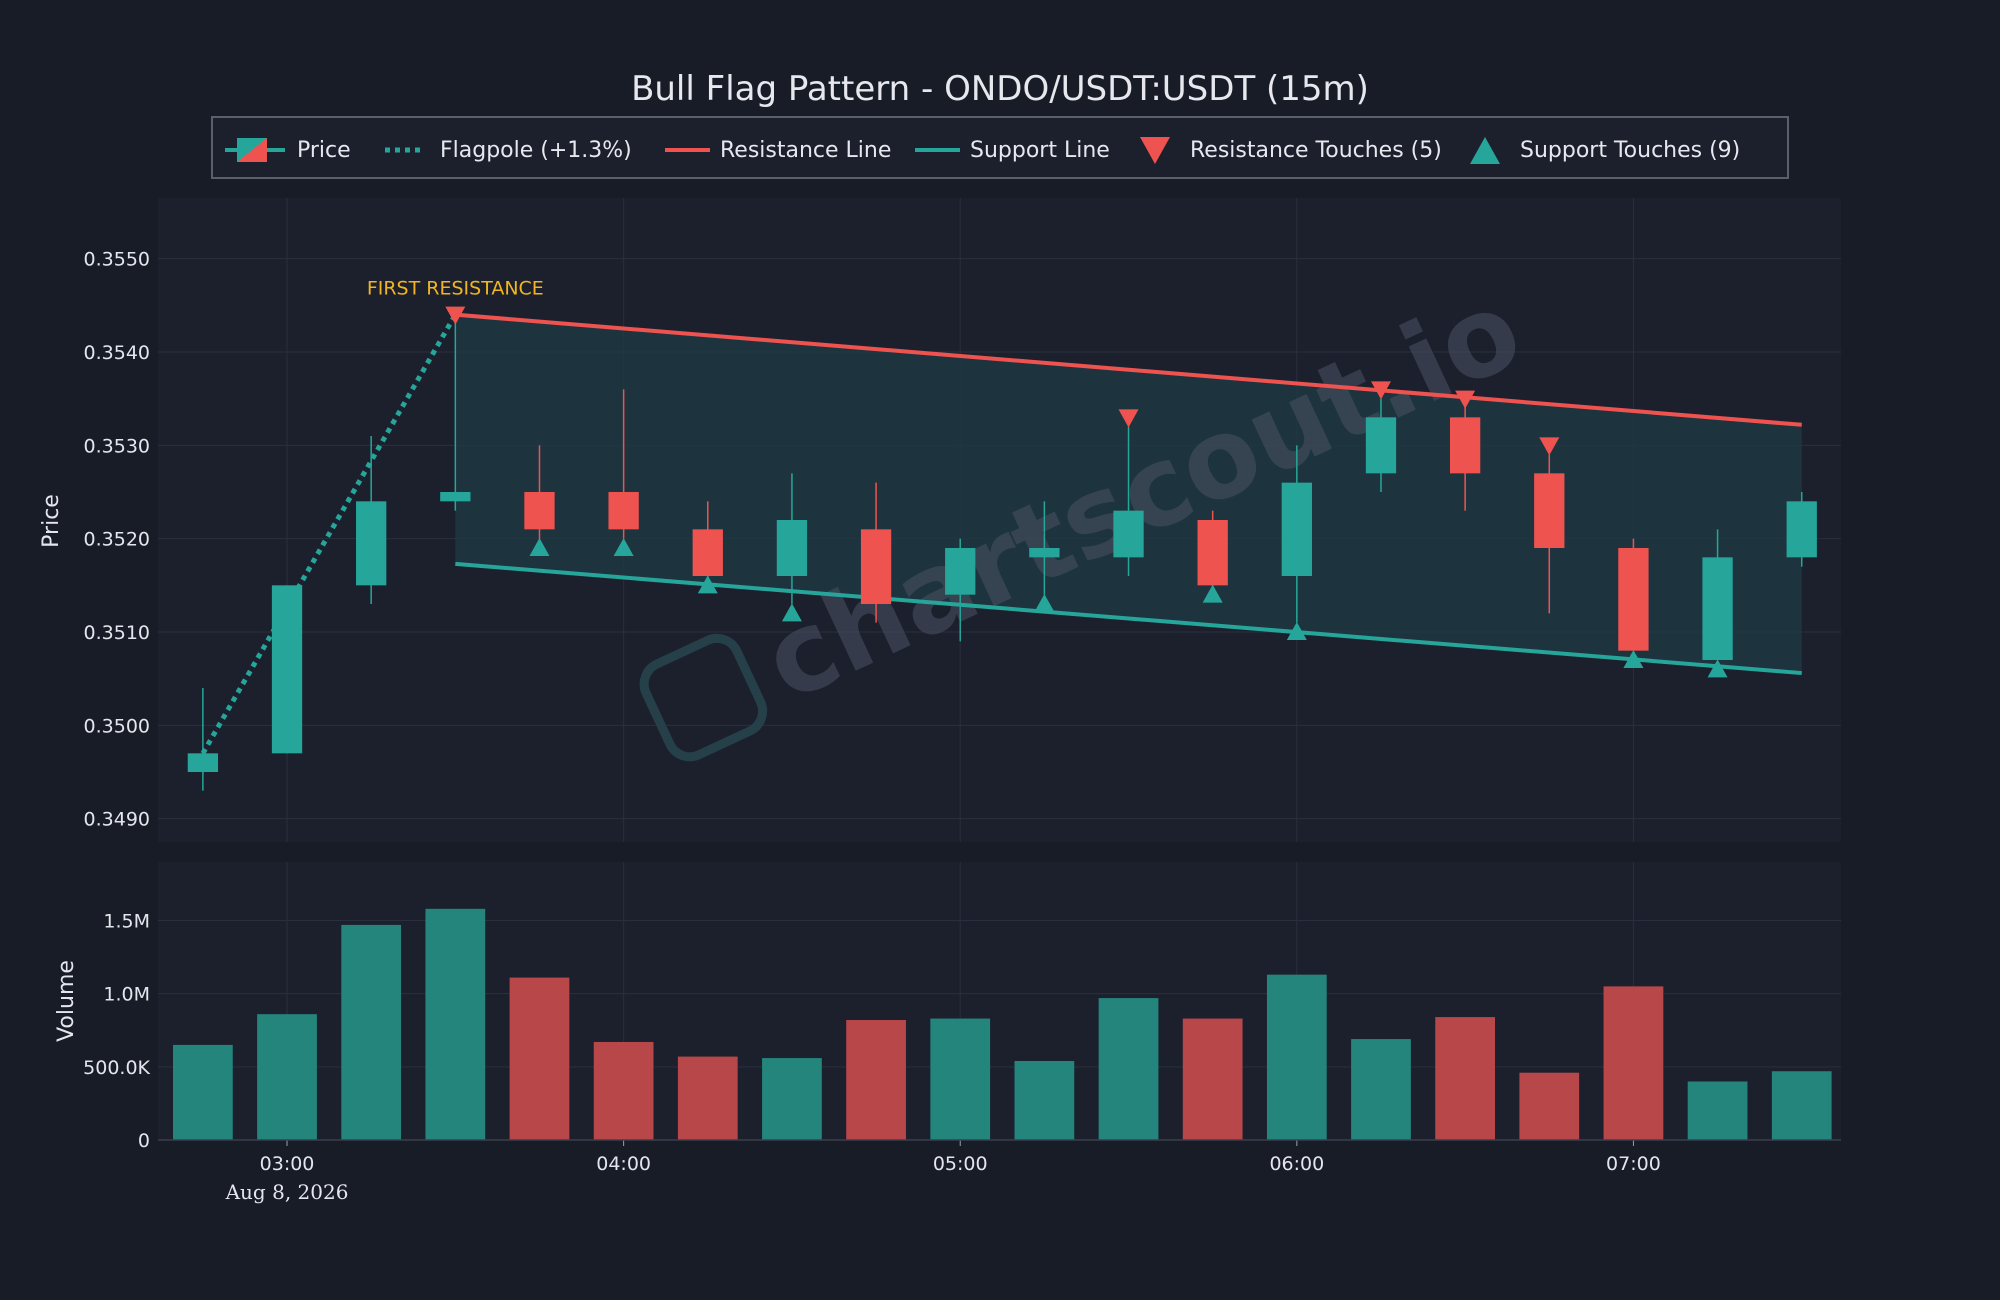  I want to click on price-tick-label: 0.3510, so click(117, 633).